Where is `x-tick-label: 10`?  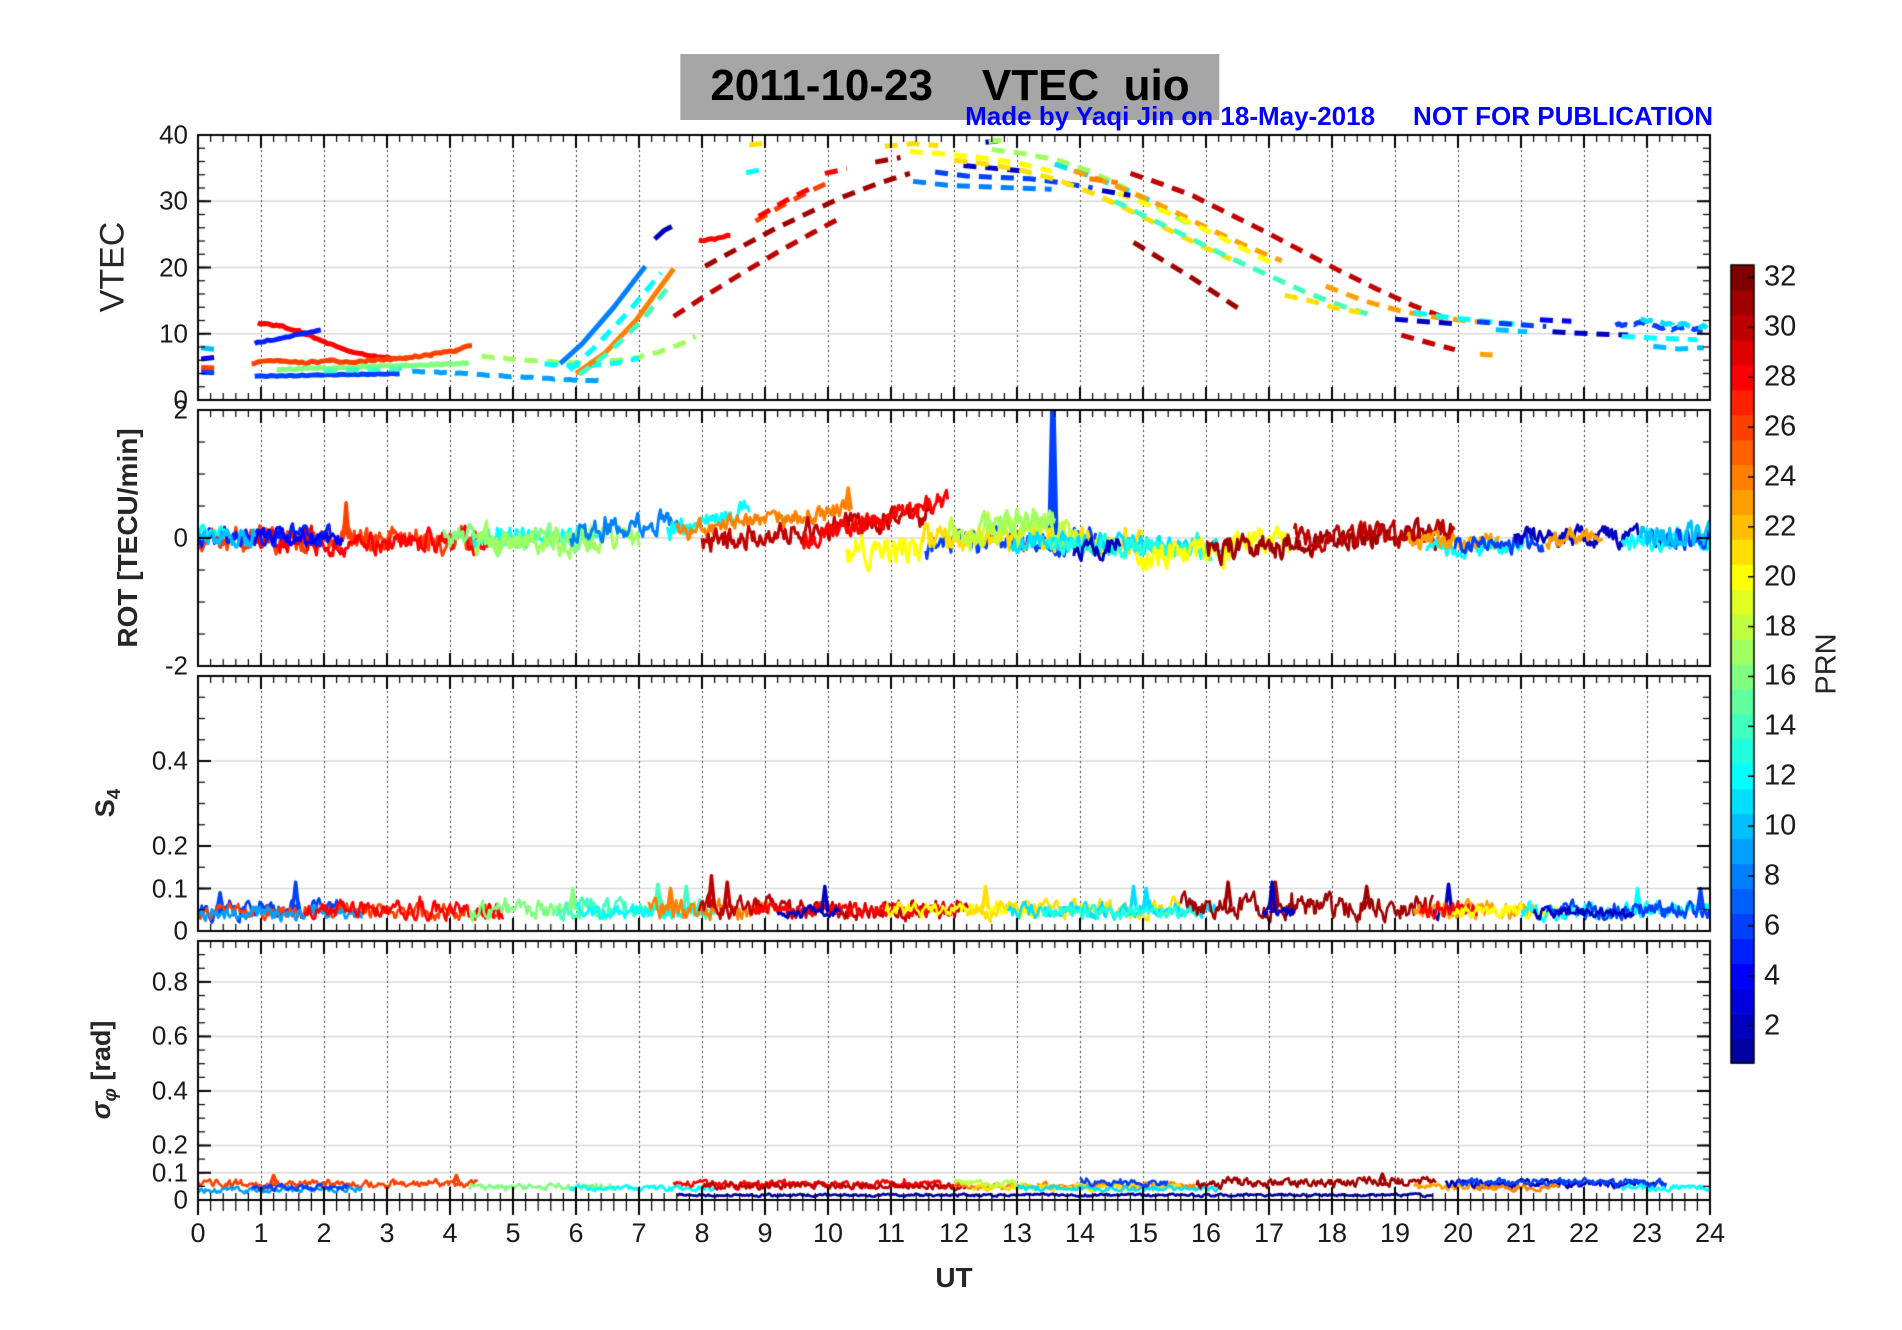 x-tick-label: 10 is located at coordinates (828, 1233).